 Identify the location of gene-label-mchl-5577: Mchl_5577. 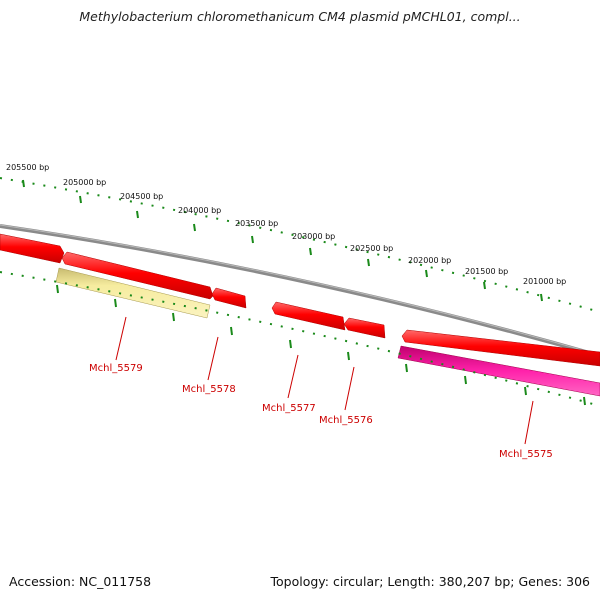
(289, 408).